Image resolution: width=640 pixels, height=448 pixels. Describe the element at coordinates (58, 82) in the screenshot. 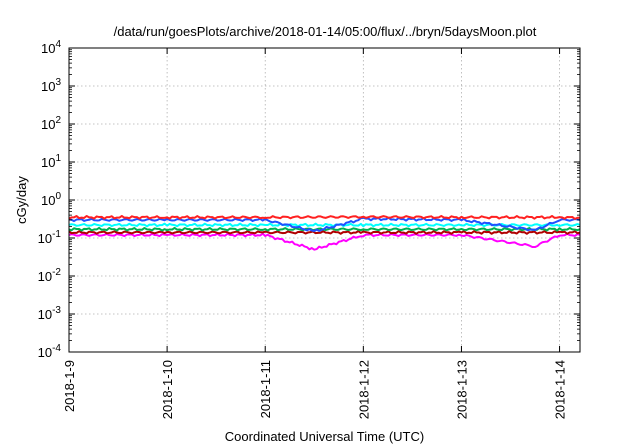

I see `y-tick-exponent: 3` at that location.